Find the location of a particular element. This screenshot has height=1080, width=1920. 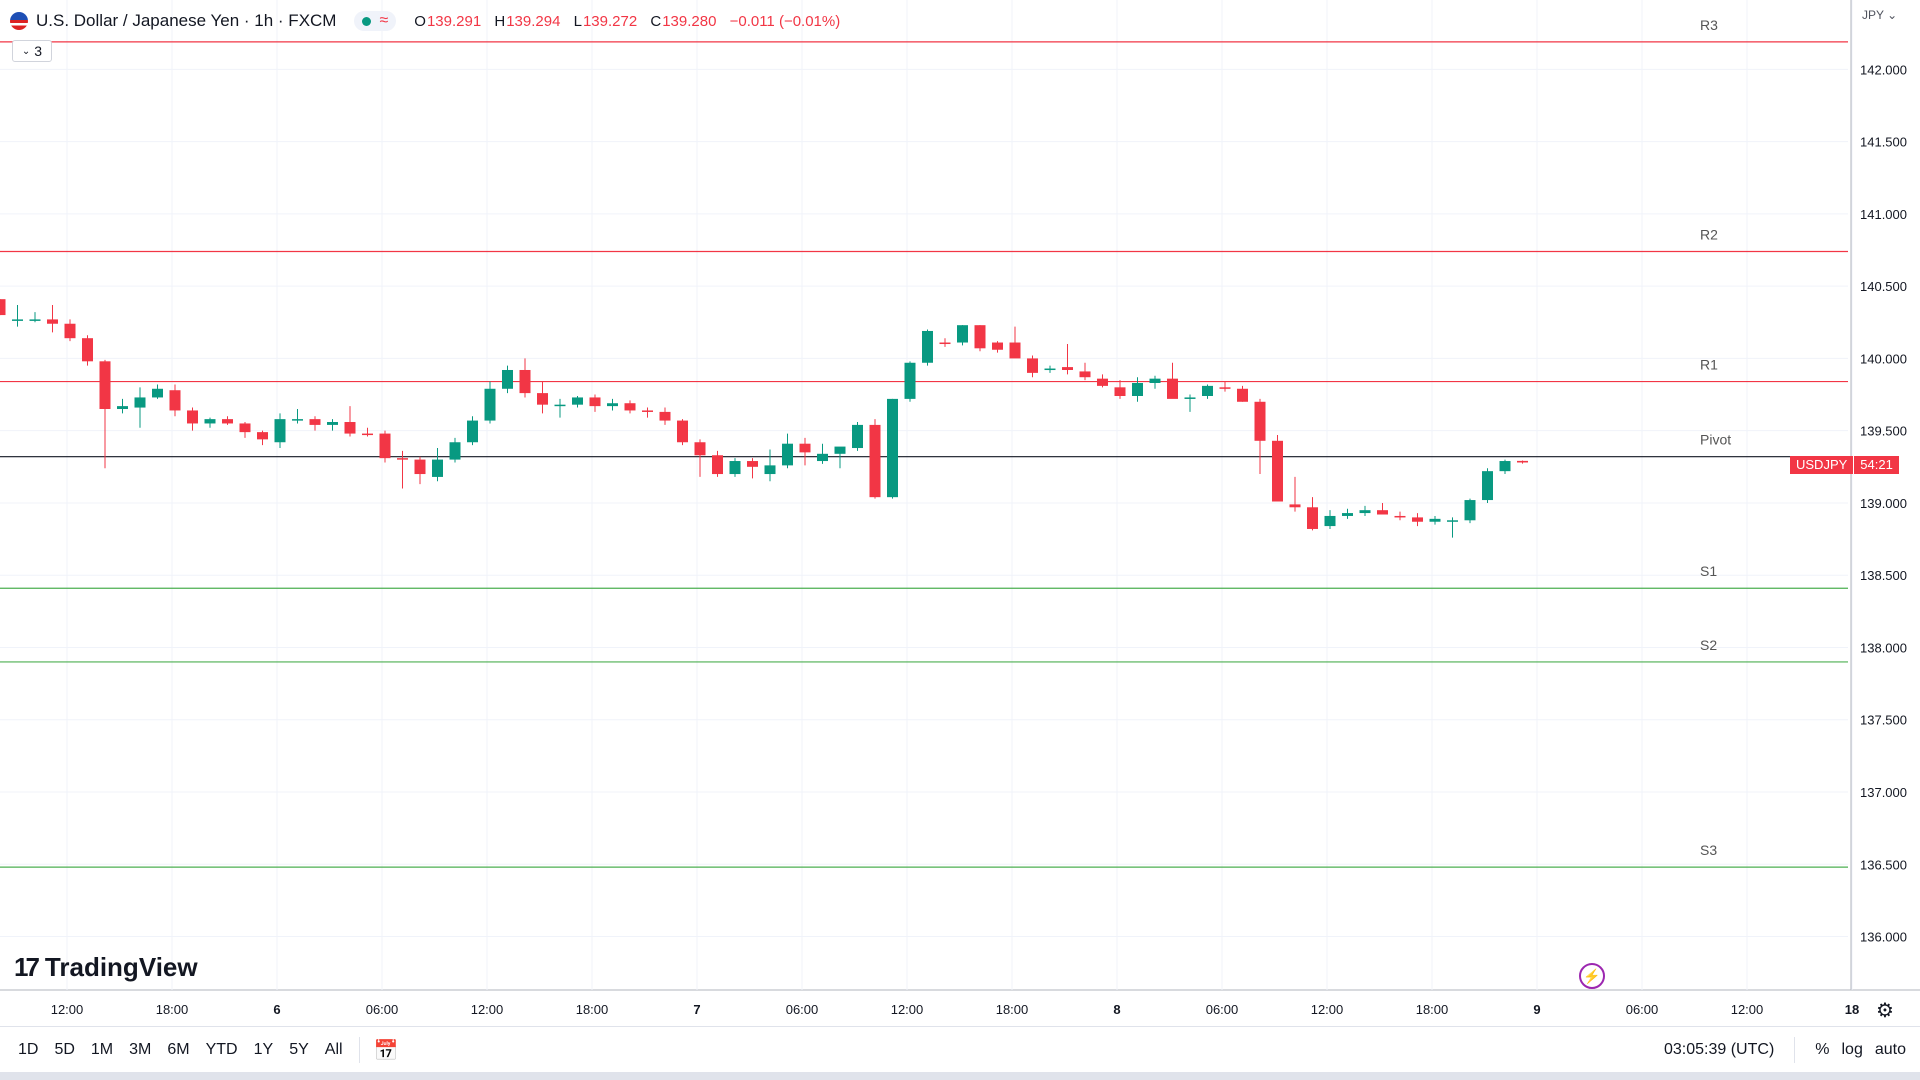

symbol-title: U.S. Dollar / Japanese Yen · 1h · FXCM is located at coordinates (186, 20).